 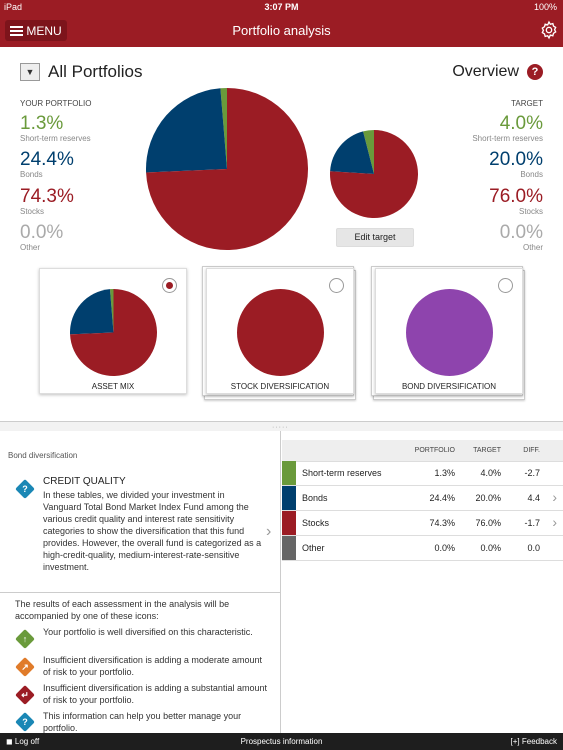 I want to click on row-name: Short-term reserves, so click(x=342, y=473).